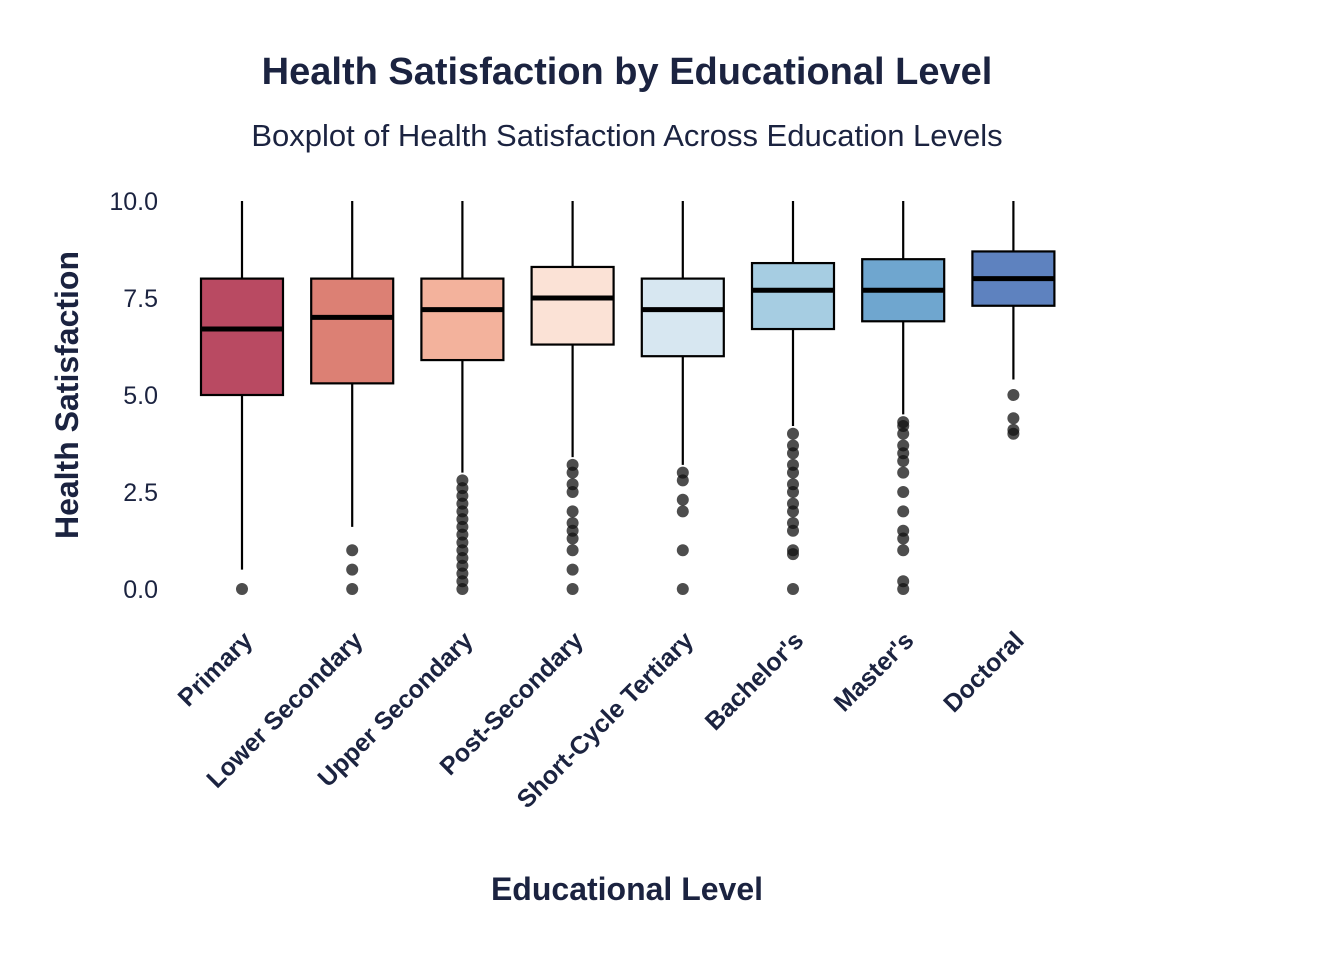 This screenshot has width=1344, height=960. What do you see at coordinates (216, 669) in the screenshot?
I see `x-tick-label: Primary` at bounding box center [216, 669].